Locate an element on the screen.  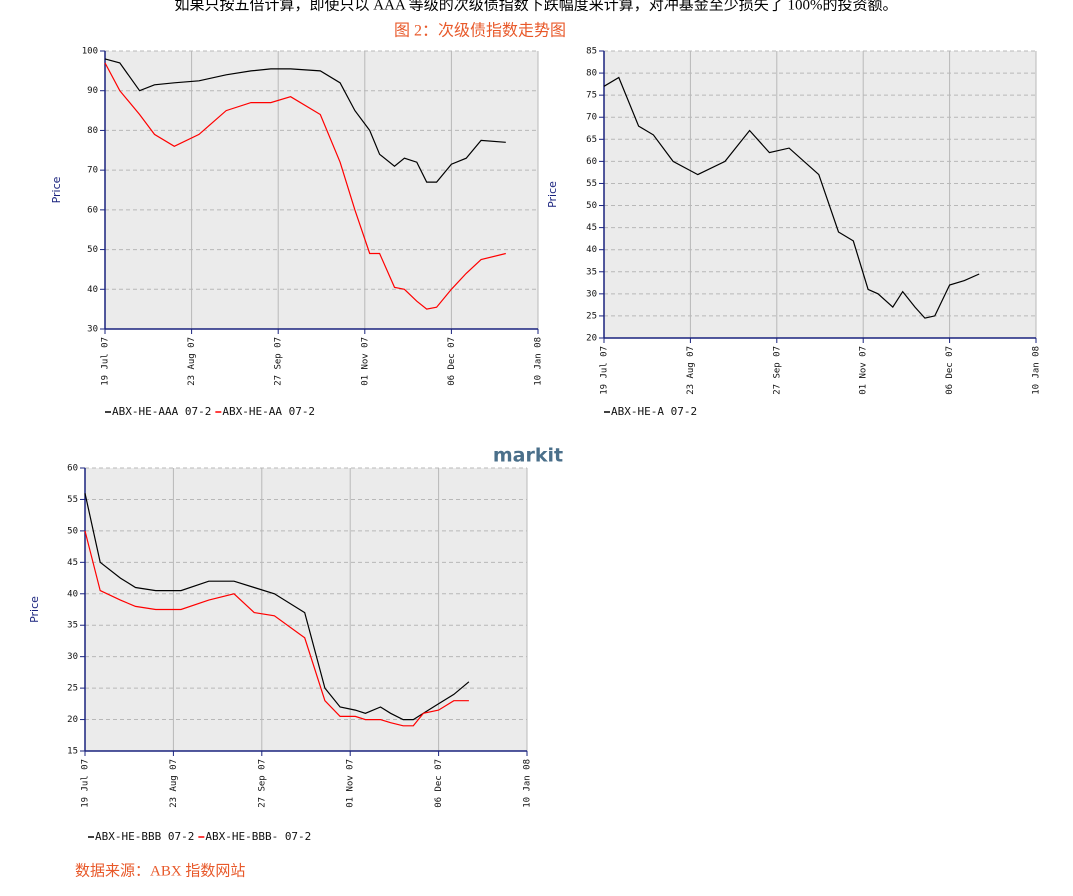
y-tick-label: 100 is located at coordinates (90, 52).